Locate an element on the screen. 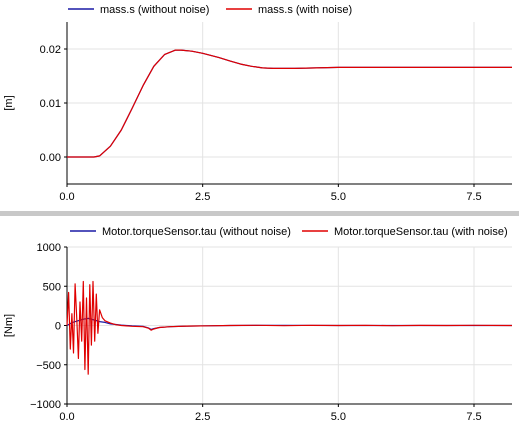 The height and width of the screenshot is (425, 519). y-tick-label: 0.00 is located at coordinates (50, 158).